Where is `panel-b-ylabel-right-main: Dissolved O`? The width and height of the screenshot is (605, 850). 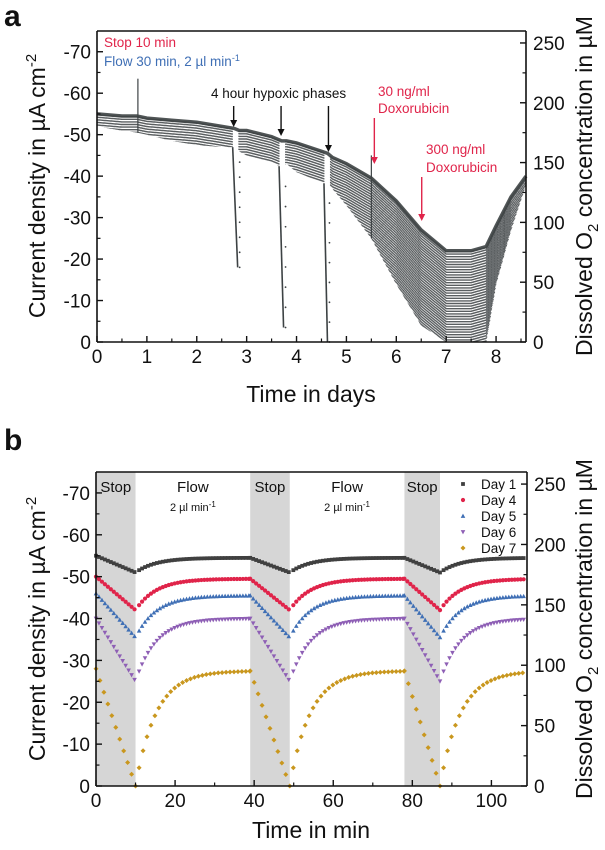 panel-b-ylabel-right-main: Dissolved O is located at coordinates (584, 737).